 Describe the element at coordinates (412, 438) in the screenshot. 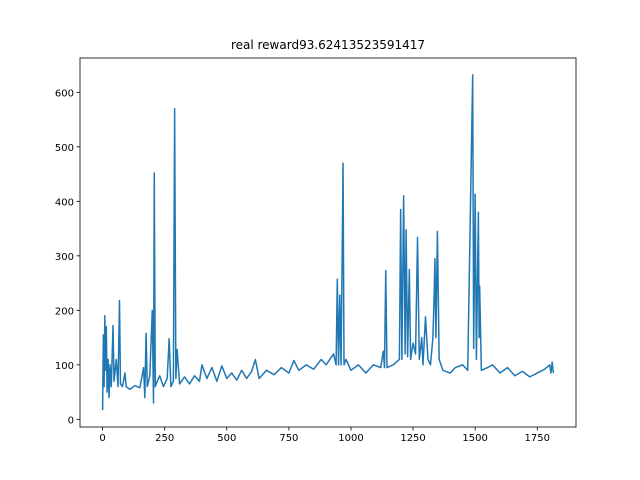

I see `x-tick-label: 1250` at that location.